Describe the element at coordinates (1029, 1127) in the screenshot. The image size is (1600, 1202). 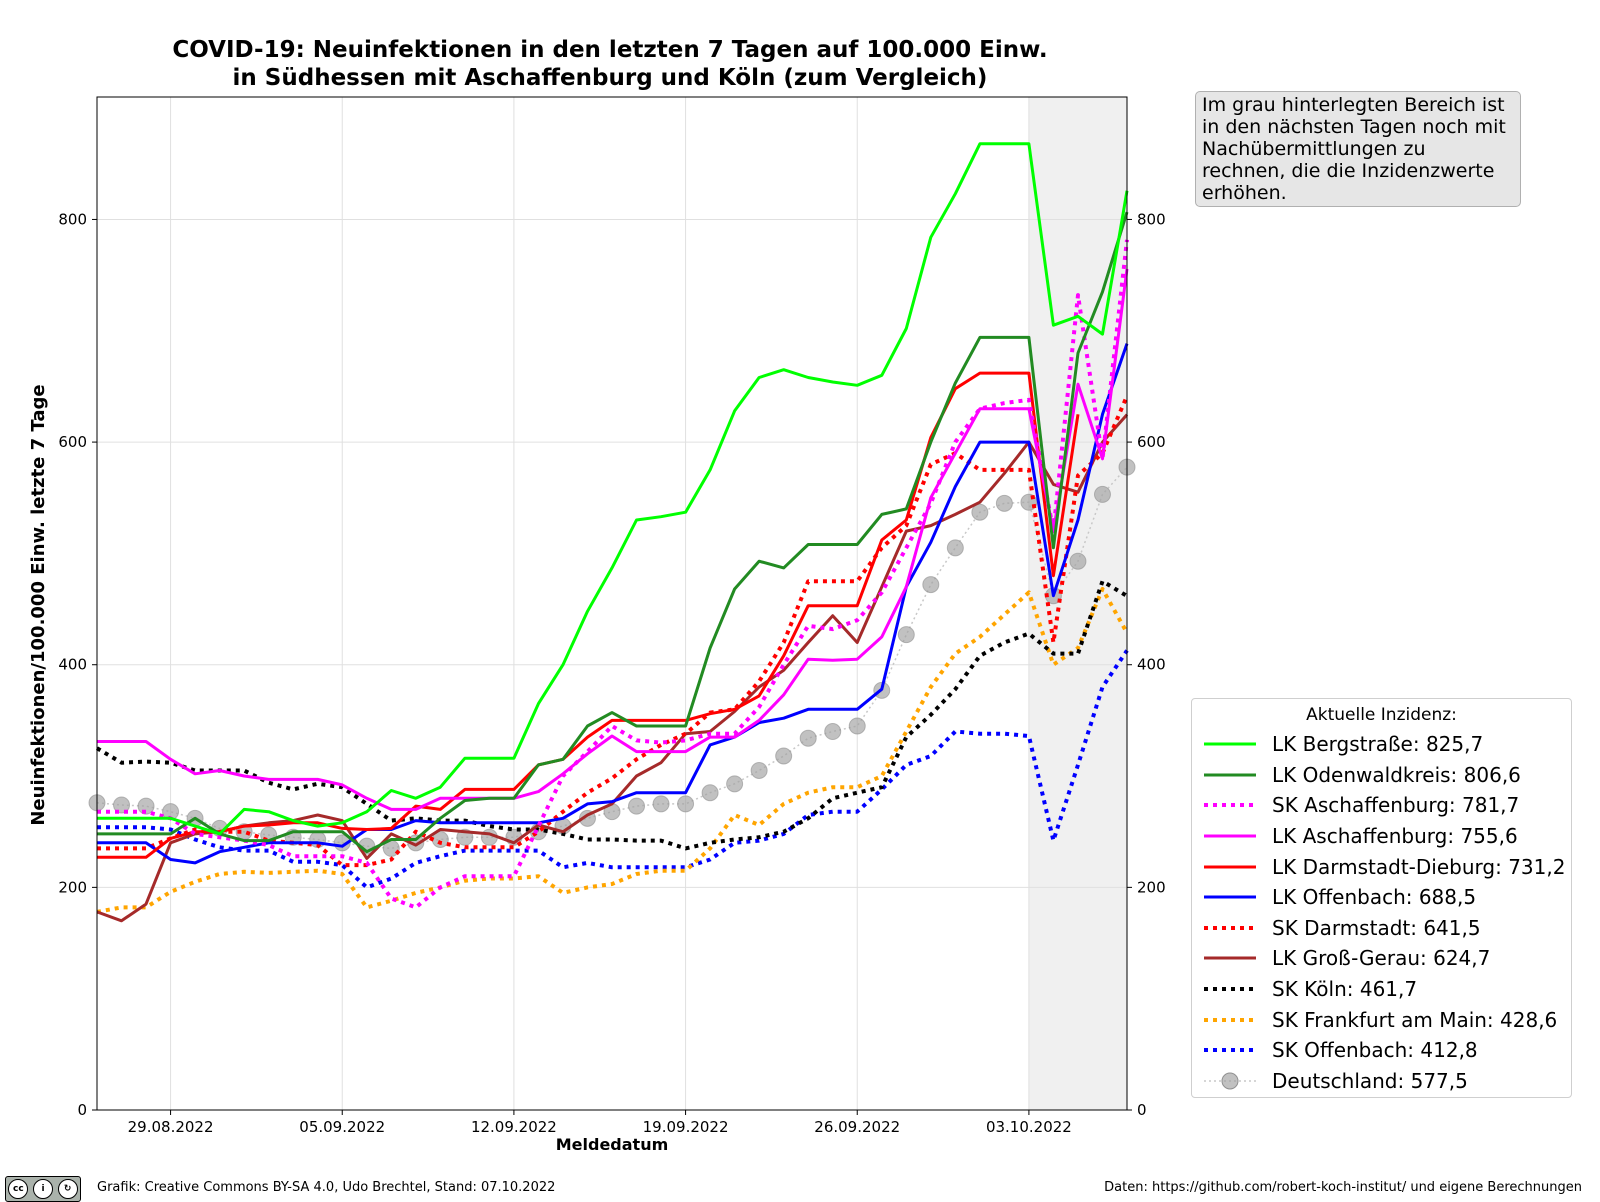
I see `x-tick-label: 03.10.2022` at that location.